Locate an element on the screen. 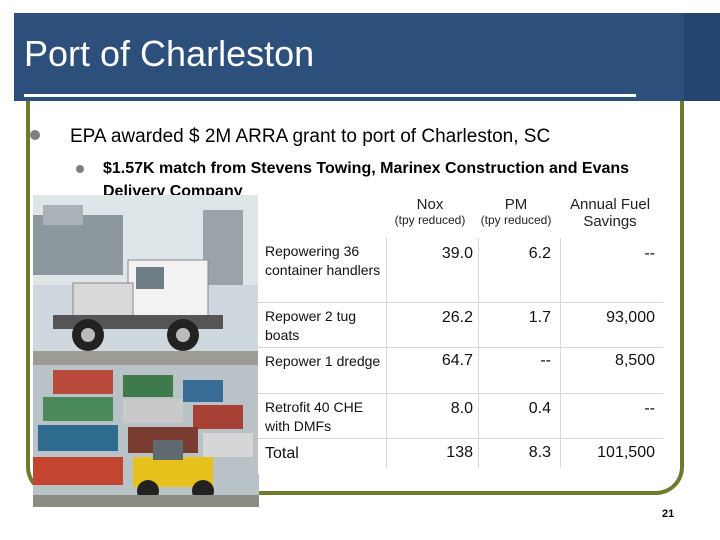  pm-value: -- is located at coordinates (545, 360).